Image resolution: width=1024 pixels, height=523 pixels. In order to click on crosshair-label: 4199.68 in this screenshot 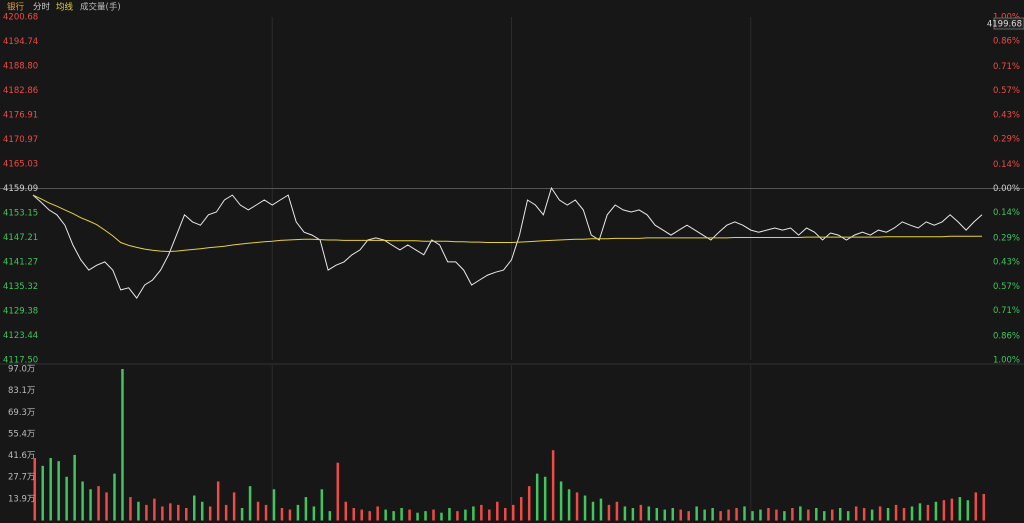, I will do `click(1004, 25)`.